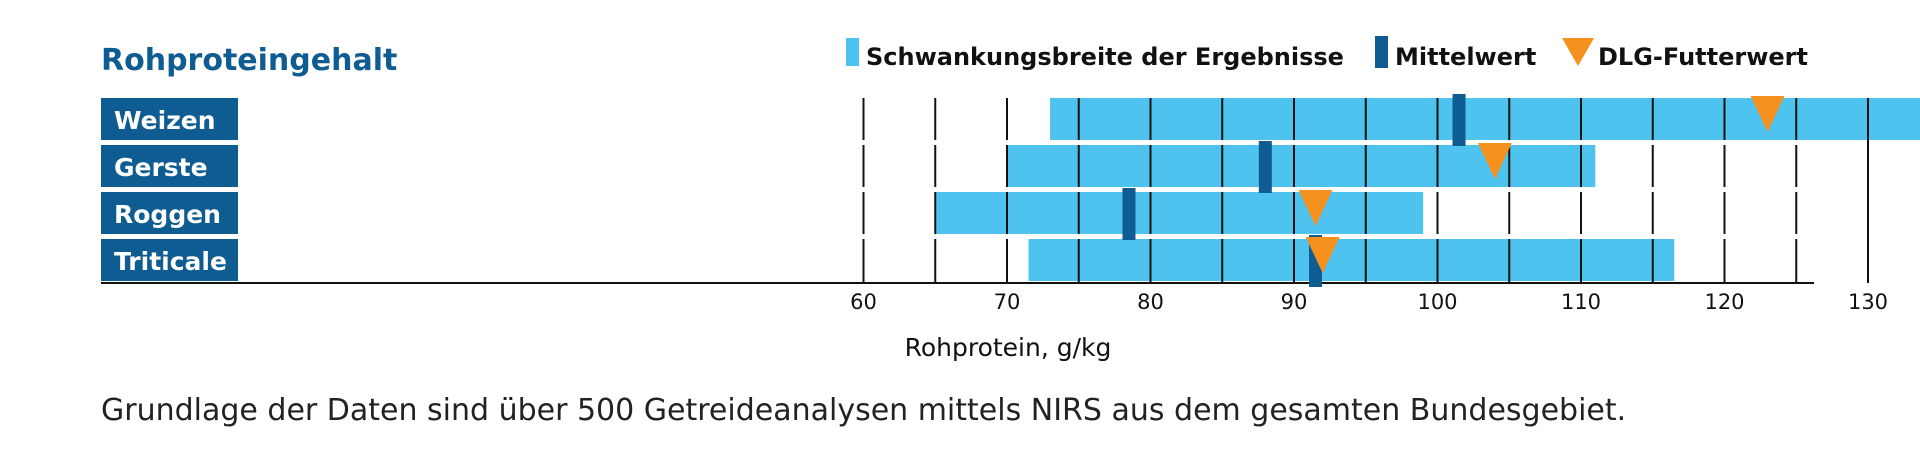 The height and width of the screenshot is (460, 1920). I want to click on legend-range-swatch, so click(852, 52).